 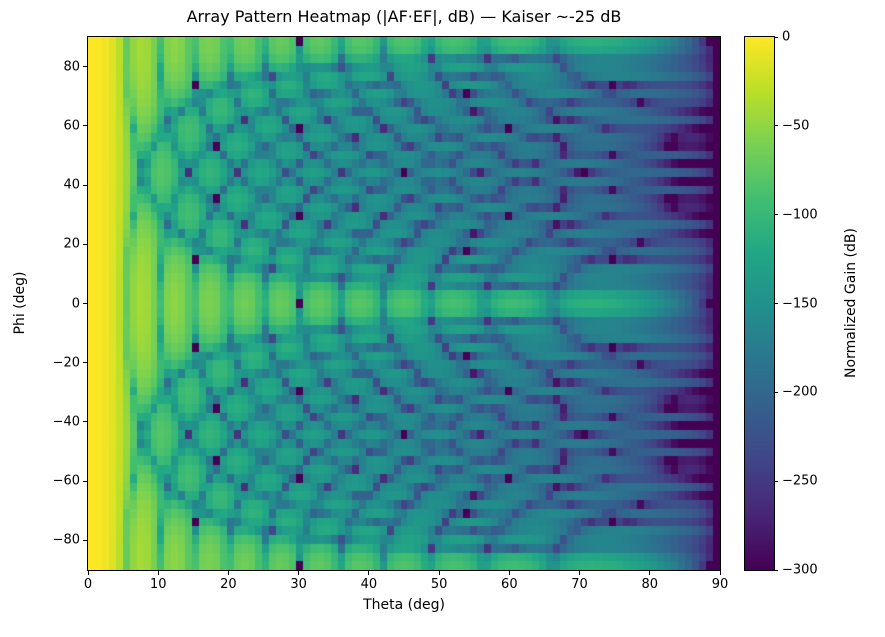 What do you see at coordinates (851, 303) in the screenshot?
I see `colorbar-label: Normalized Gain (dB)` at bounding box center [851, 303].